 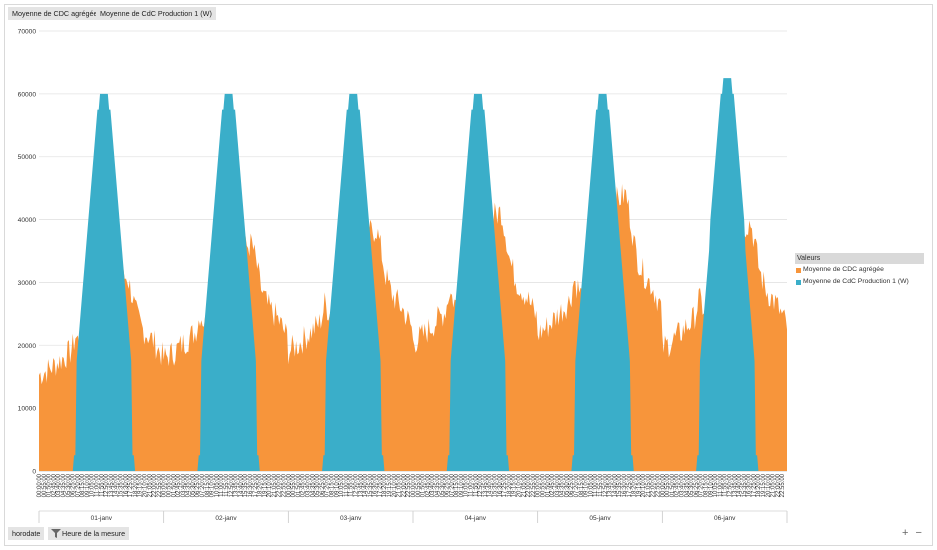 I want to click on axis-field-horodate: horodate, so click(x=26, y=533).